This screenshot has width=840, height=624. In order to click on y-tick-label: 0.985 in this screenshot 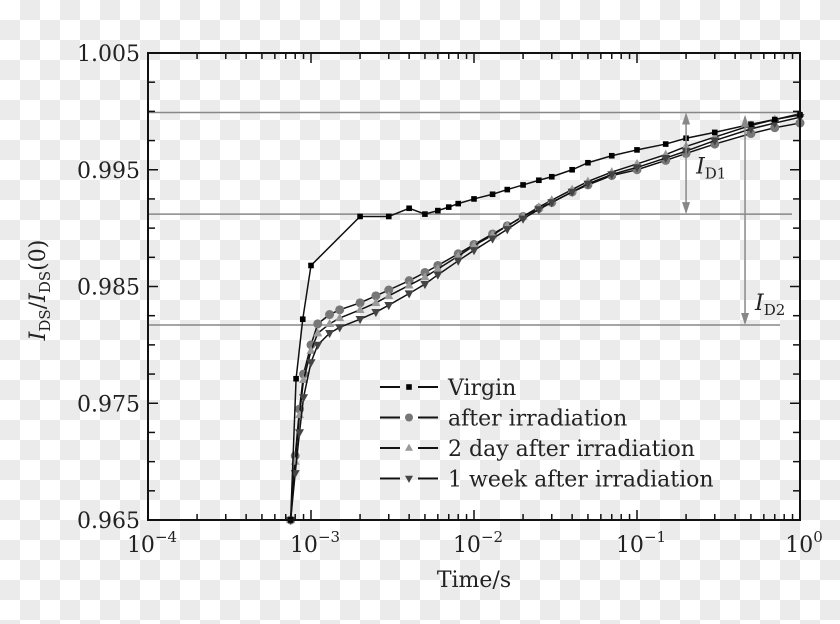, I will do `click(108, 288)`.